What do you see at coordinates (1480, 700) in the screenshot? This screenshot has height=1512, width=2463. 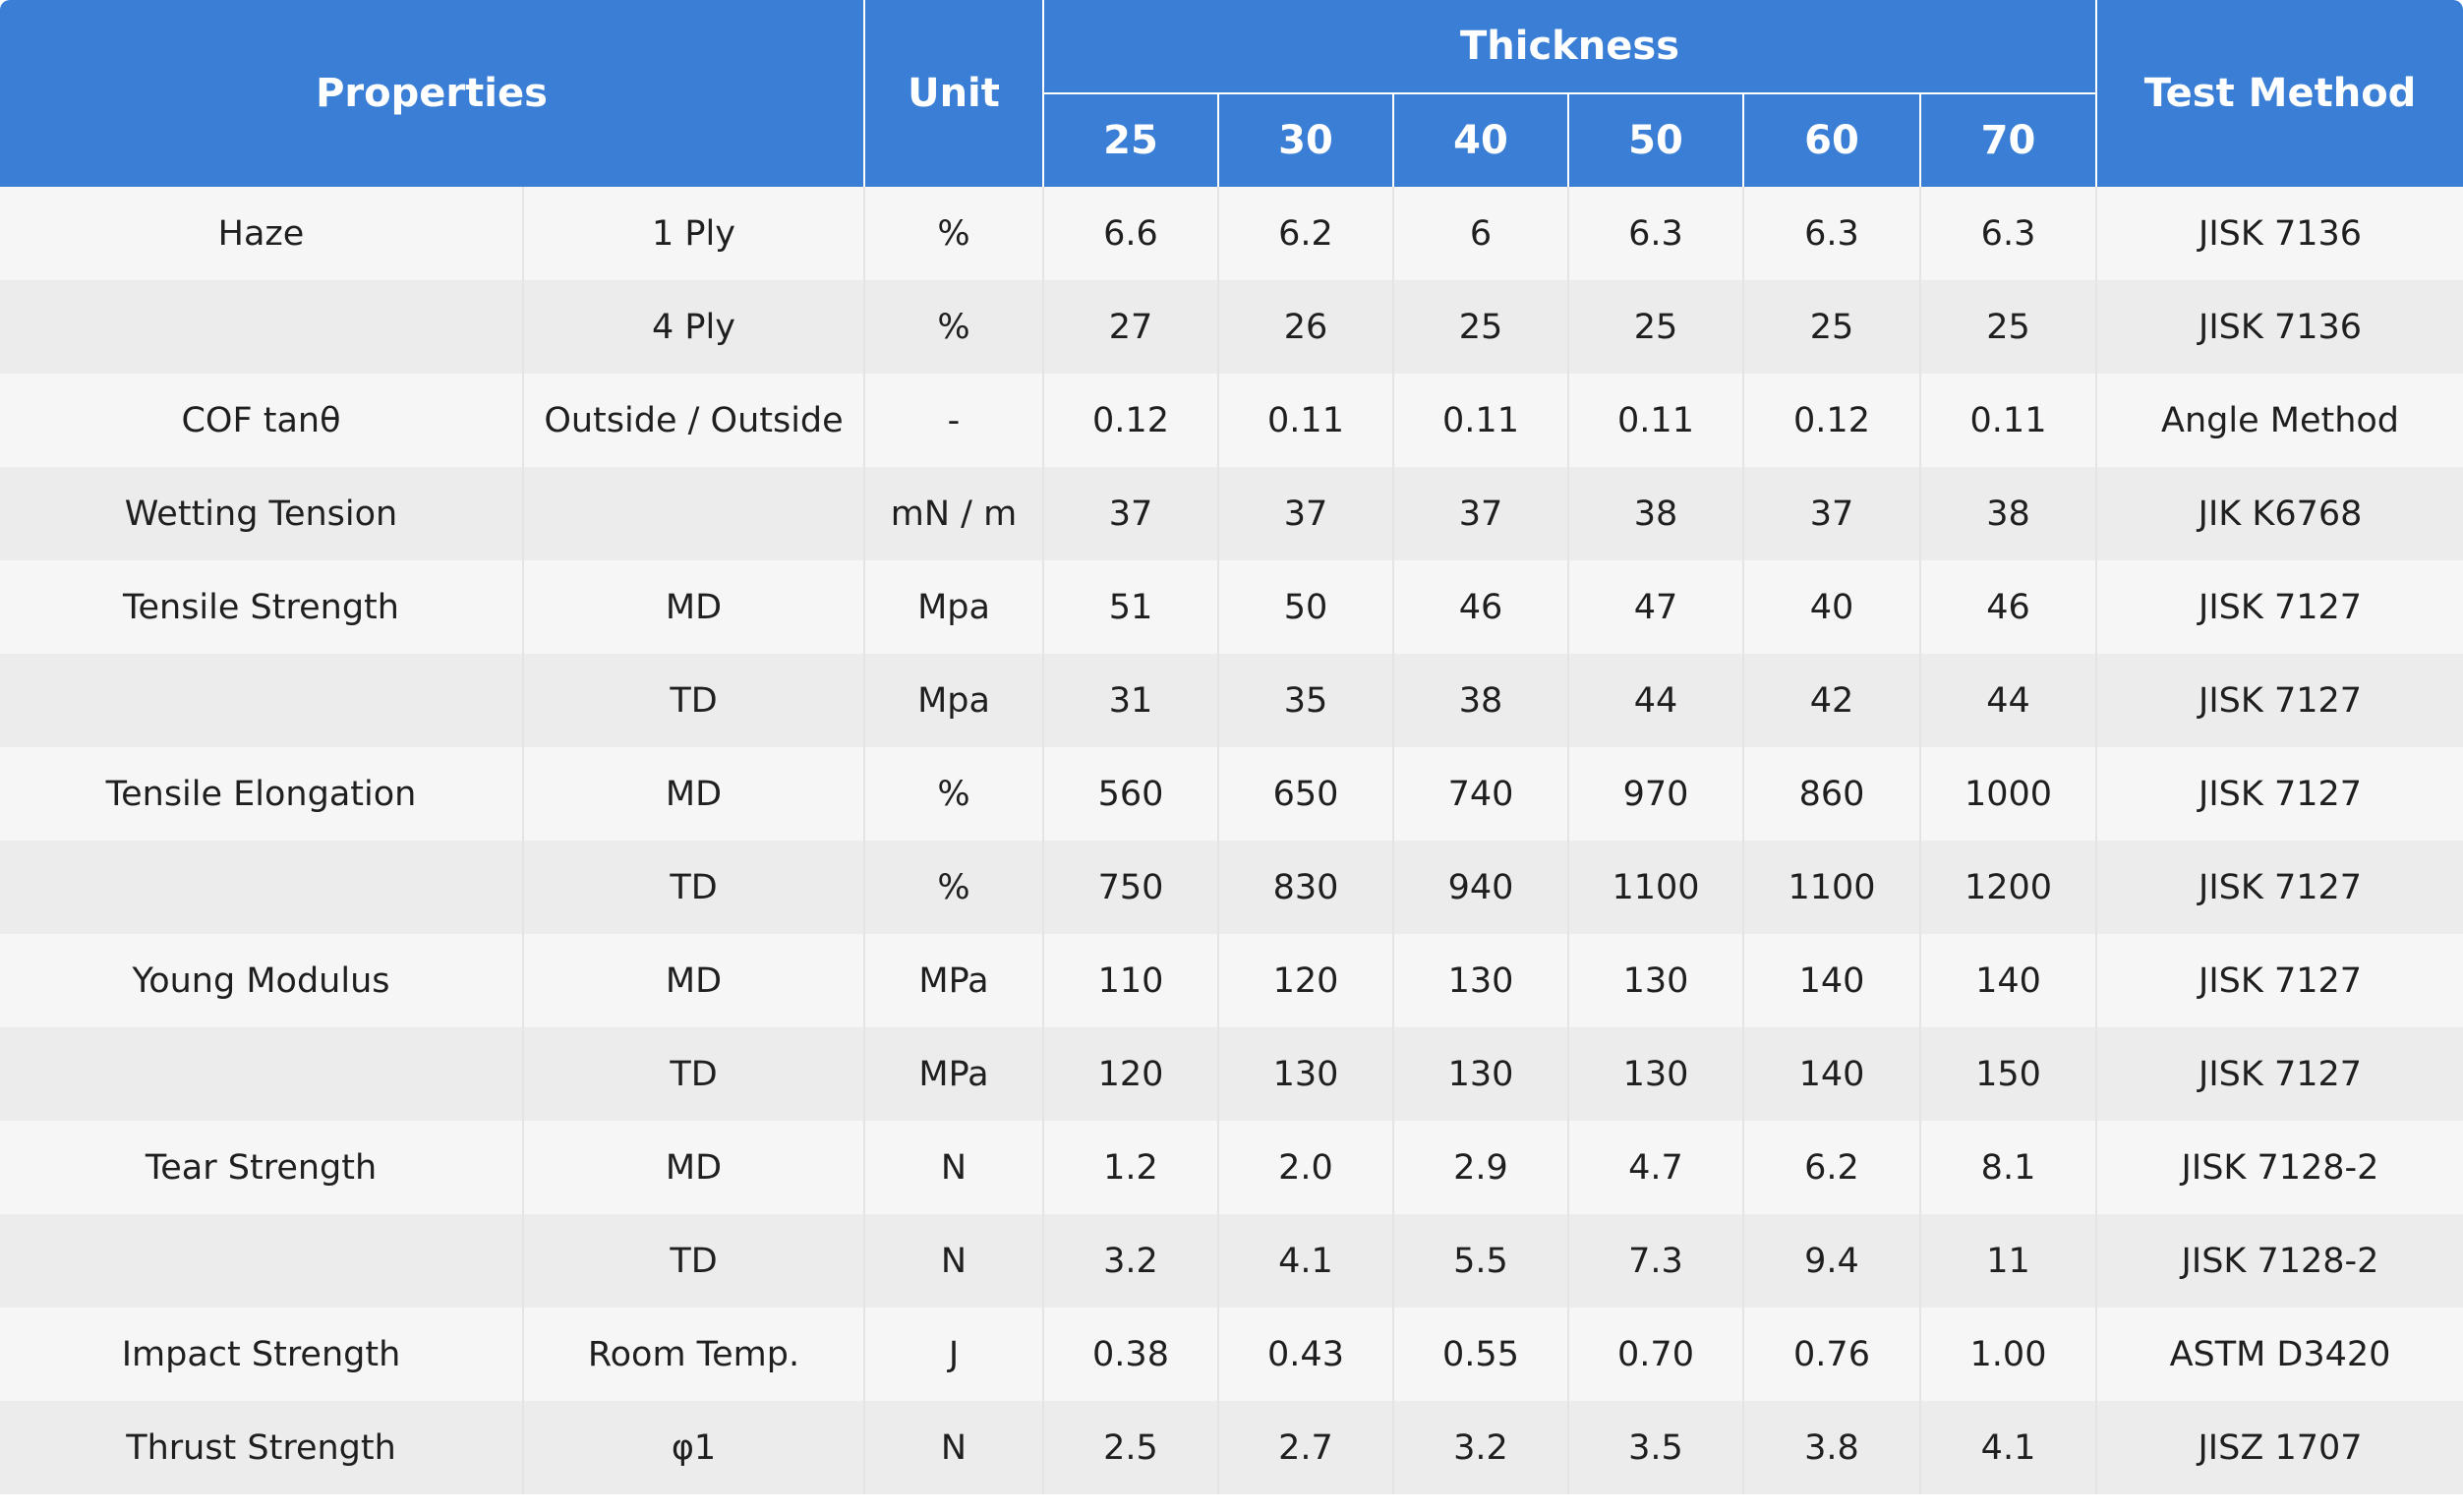 I see `cell-value: 38` at bounding box center [1480, 700].